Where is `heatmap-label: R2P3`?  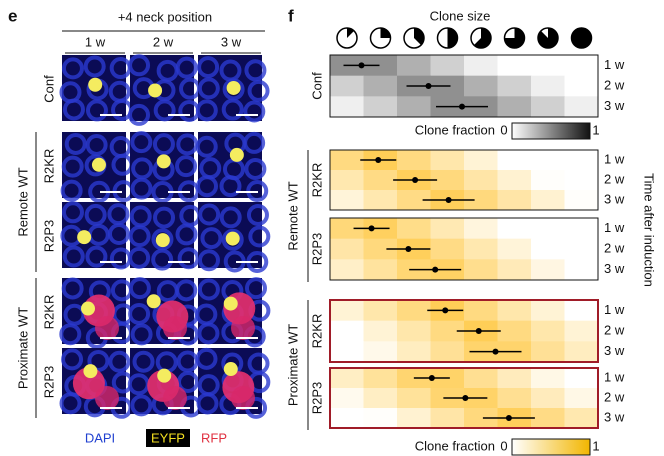 heatmap-label: R2P3 is located at coordinates (316, 249).